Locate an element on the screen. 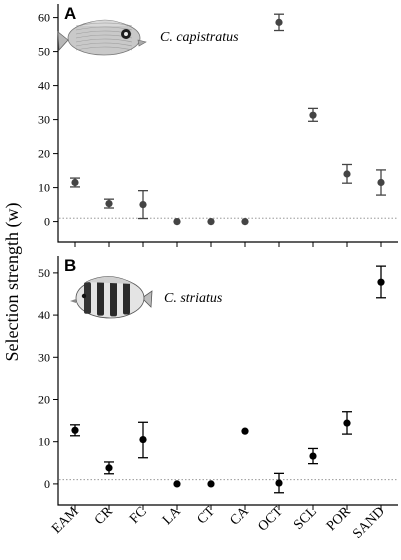 The image size is (401, 560). panel-b-point-ct is located at coordinates (211, 484).